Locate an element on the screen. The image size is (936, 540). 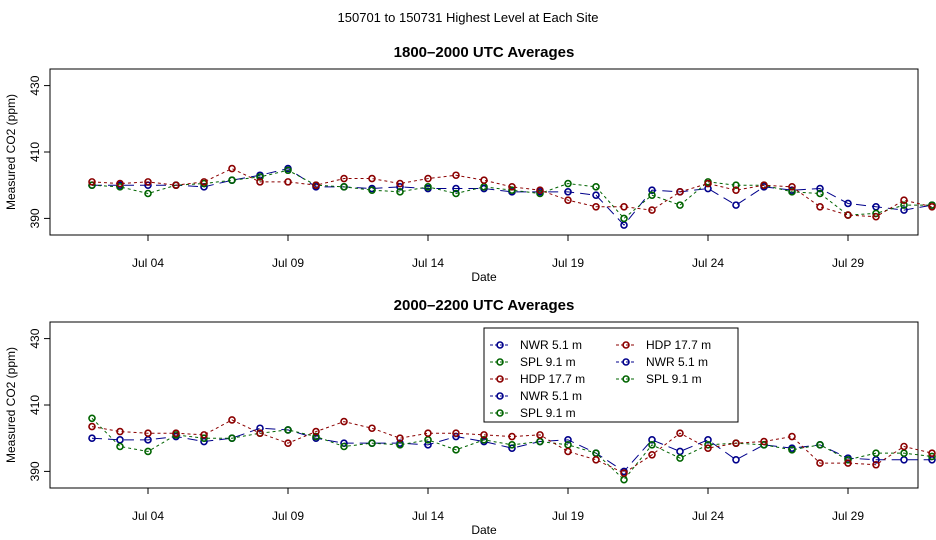
legend-entry: NWR 5.1 m is located at coordinates (536, 345).